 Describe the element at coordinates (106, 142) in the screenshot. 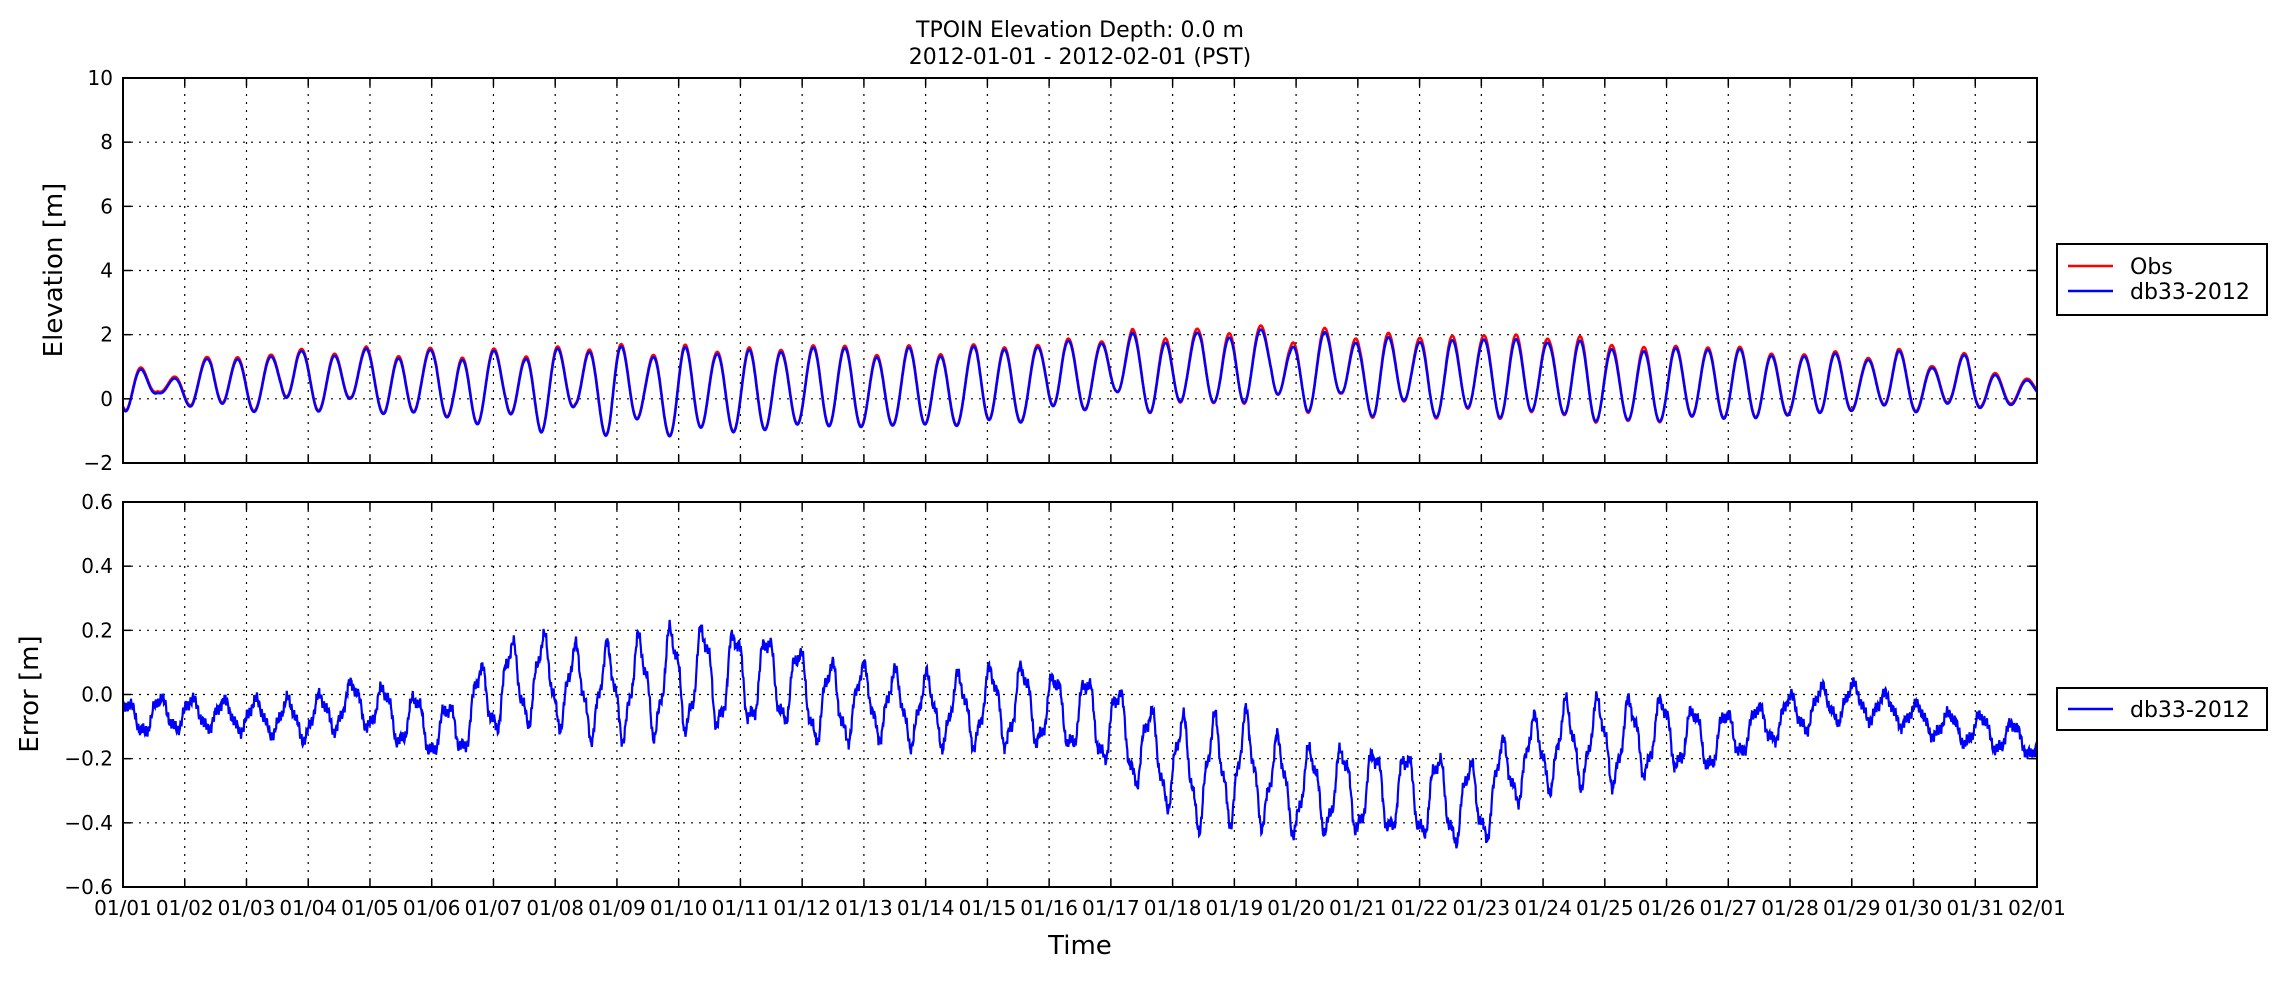

I see `elevation-ytick-label: 8` at that location.